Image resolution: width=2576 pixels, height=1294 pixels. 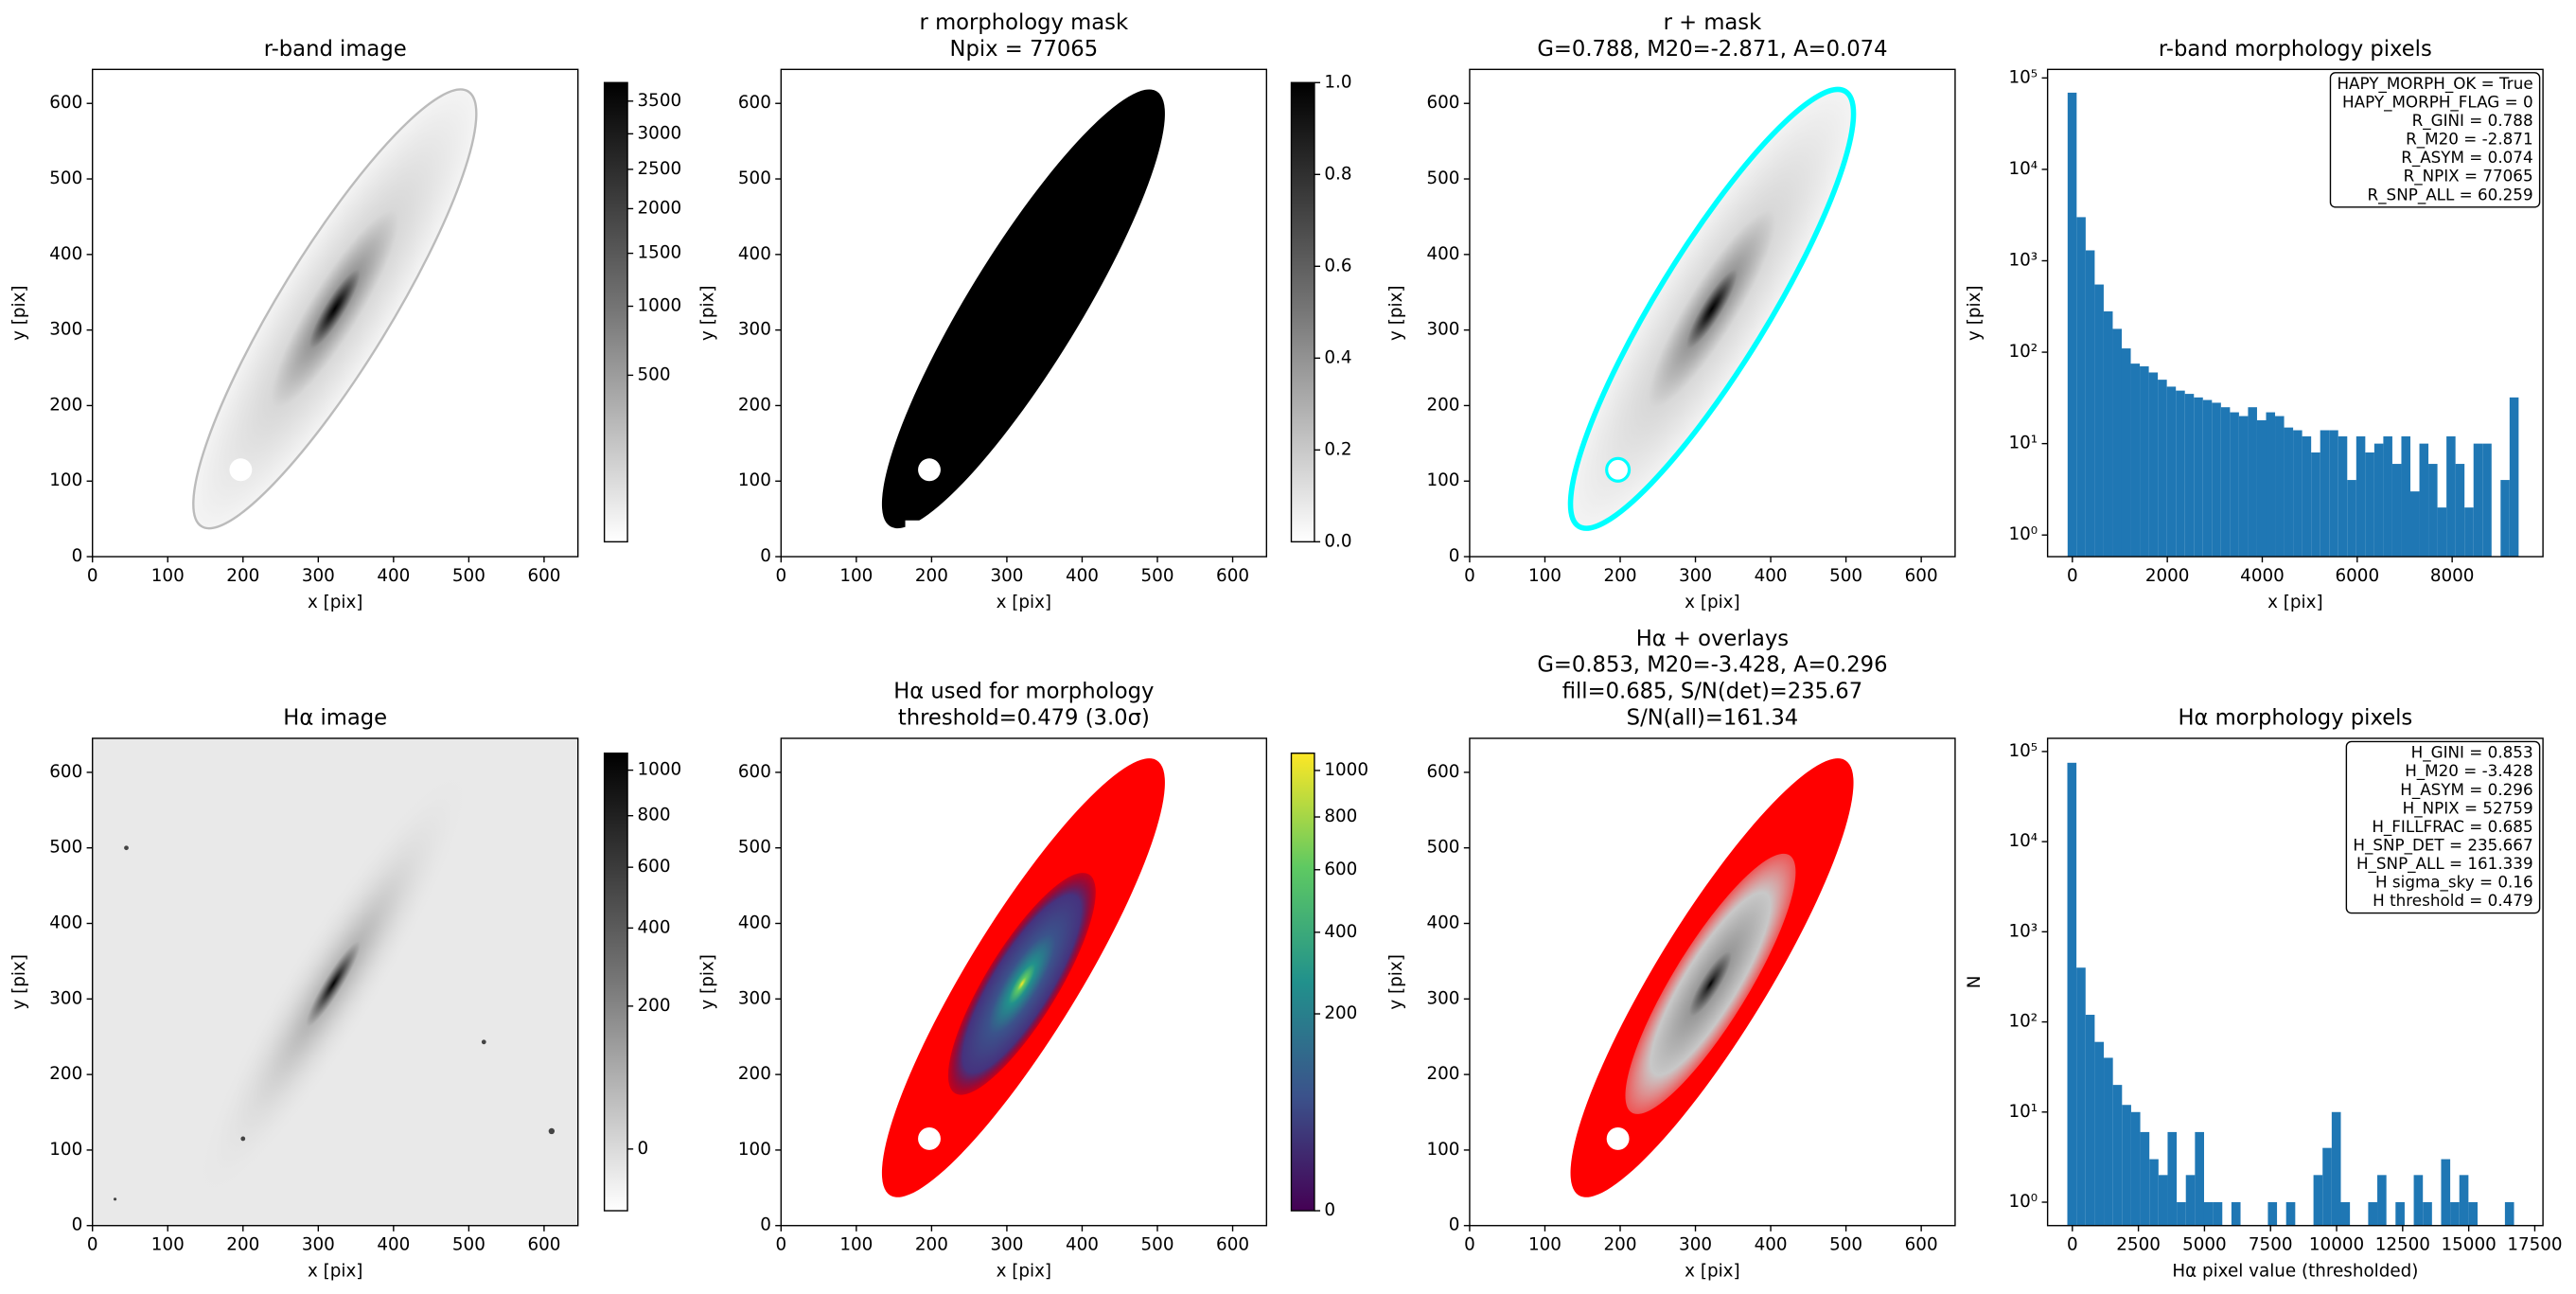 What do you see at coordinates (2452, 900) in the screenshot?
I see `stats-line: H threshold = 0.479` at bounding box center [2452, 900].